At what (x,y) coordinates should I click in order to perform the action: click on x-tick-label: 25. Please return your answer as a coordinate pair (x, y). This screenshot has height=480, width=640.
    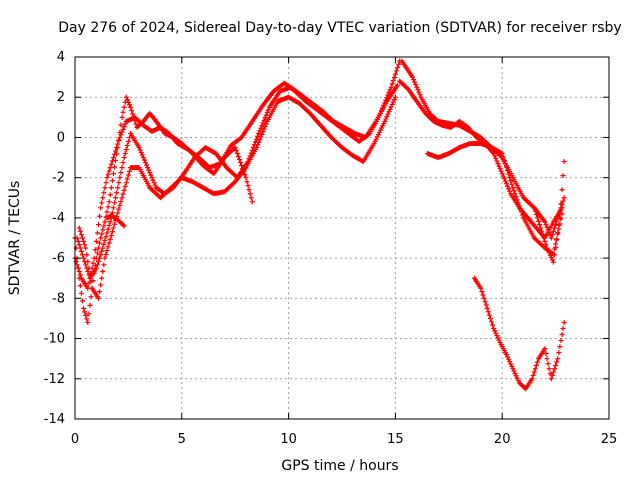
    Looking at the image, I should click on (609, 439).